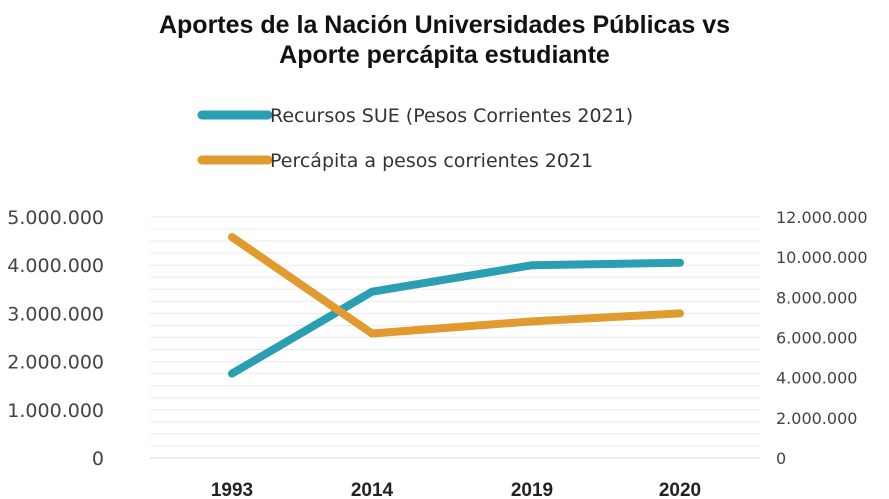  What do you see at coordinates (55, 314) in the screenshot?
I see `y-left-tick-label: 3.000.000` at bounding box center [55, 314].